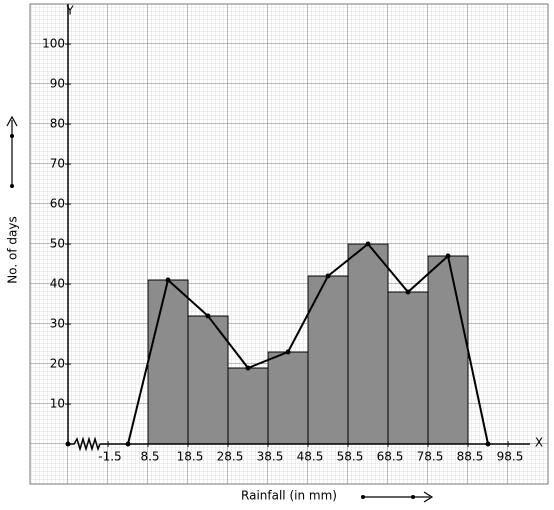  What do you see at coordinates (430, 457) in the screenshot?
I see `x-tick-label: 78.5` at bounding box center [430, 457].